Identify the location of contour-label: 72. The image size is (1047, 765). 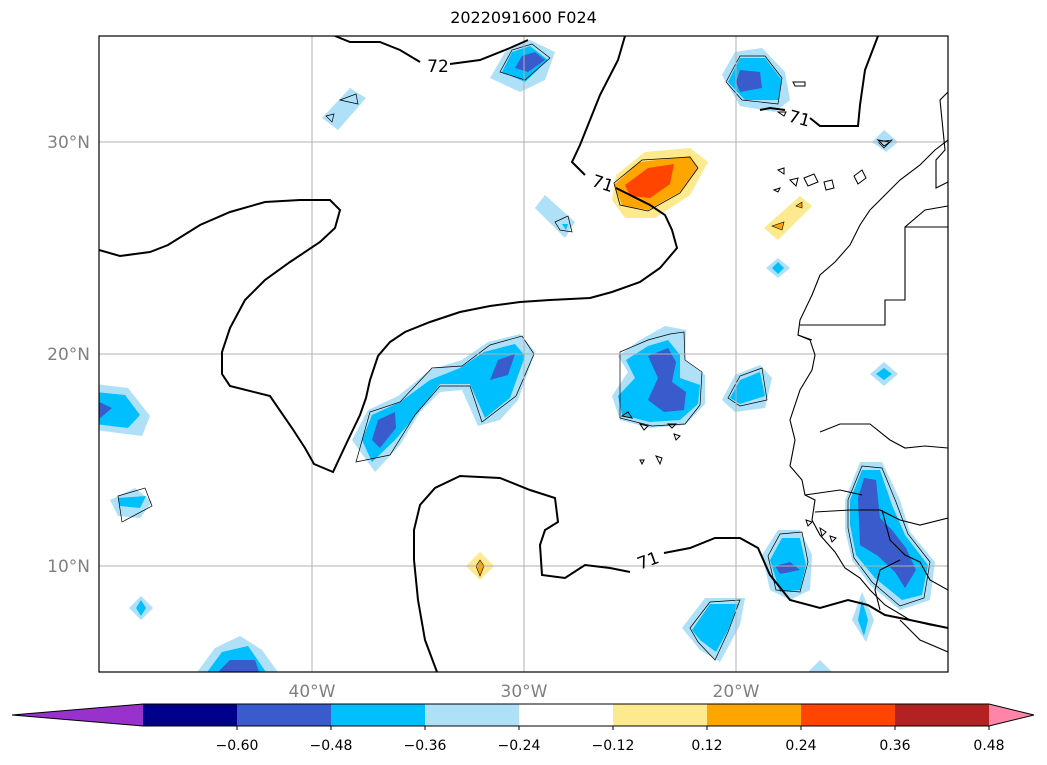
(438, 67).